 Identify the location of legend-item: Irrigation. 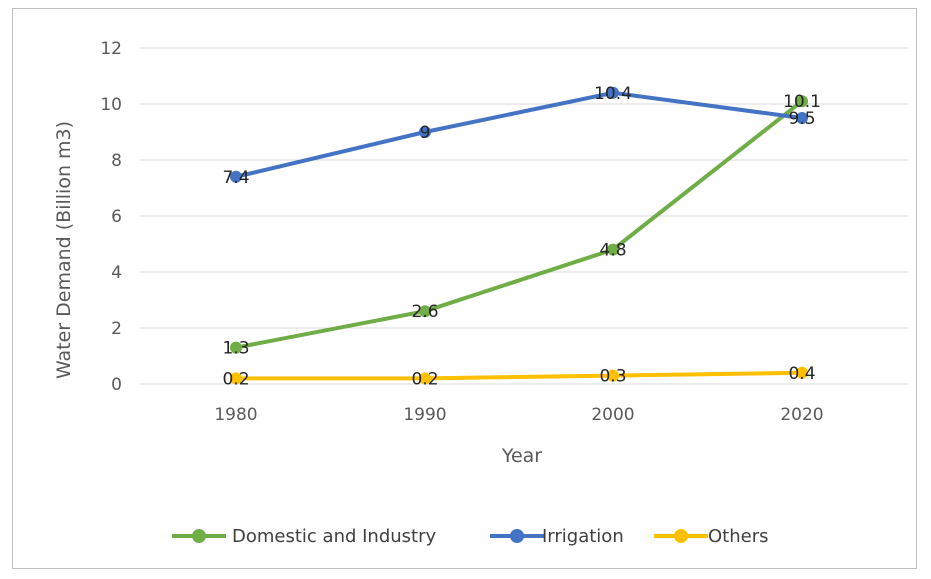
(557, 536).